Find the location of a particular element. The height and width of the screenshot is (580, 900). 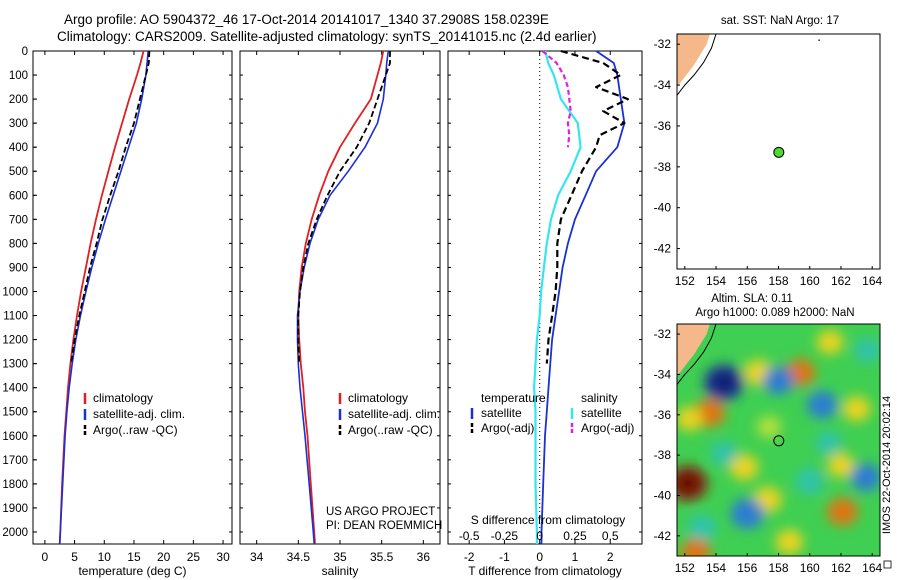

depth-tick-label: 500 is located at coordinates (18, 172).